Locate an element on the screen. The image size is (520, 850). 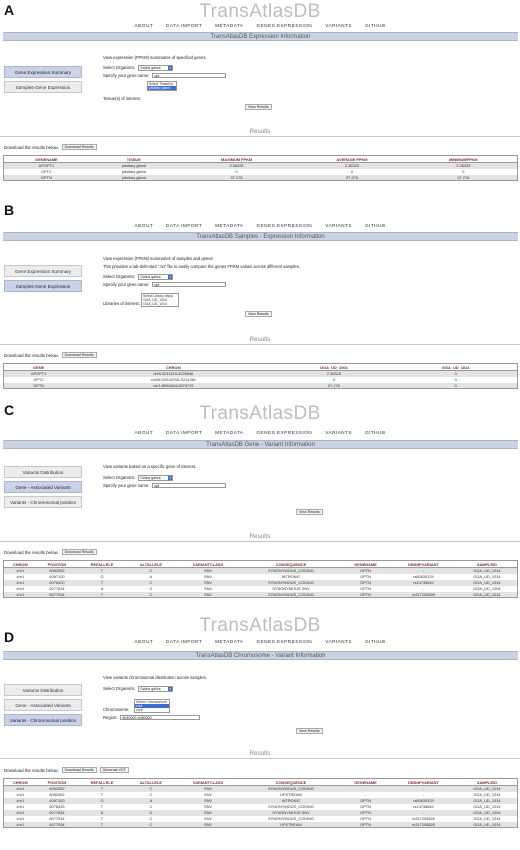
chromosome-listbox: Select Chromosome chr1 chr5 is located at coordinates (152, 706).